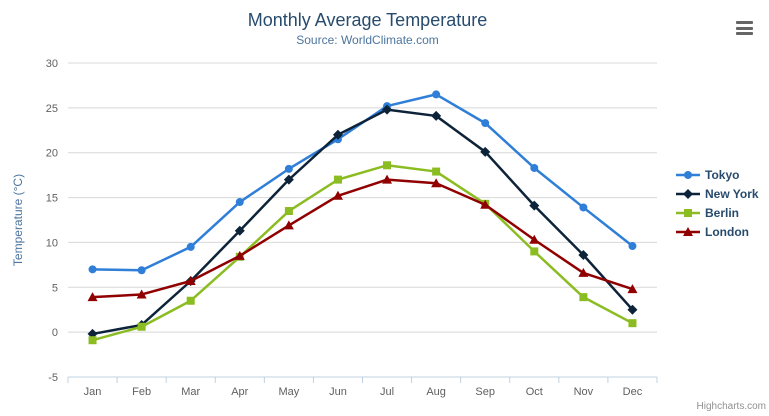  What do you see at coordinates (722, 175) in the screenshot?
I see `legend-label: Tokyo` at bounding box center [722, 175].